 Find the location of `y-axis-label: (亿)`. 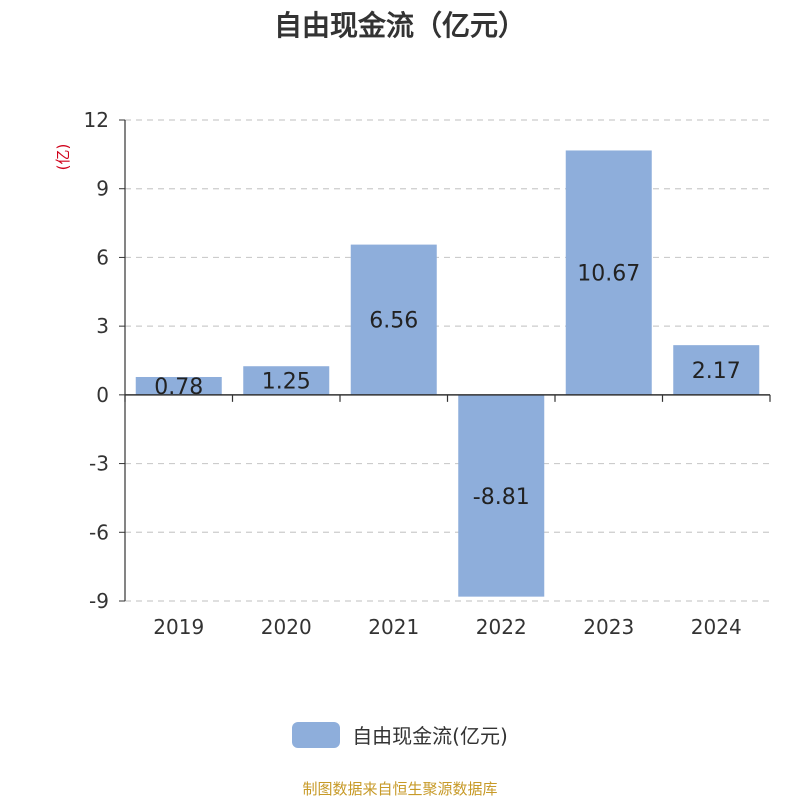

y-axis-label: (亿) is located at coordinates (63, 157).